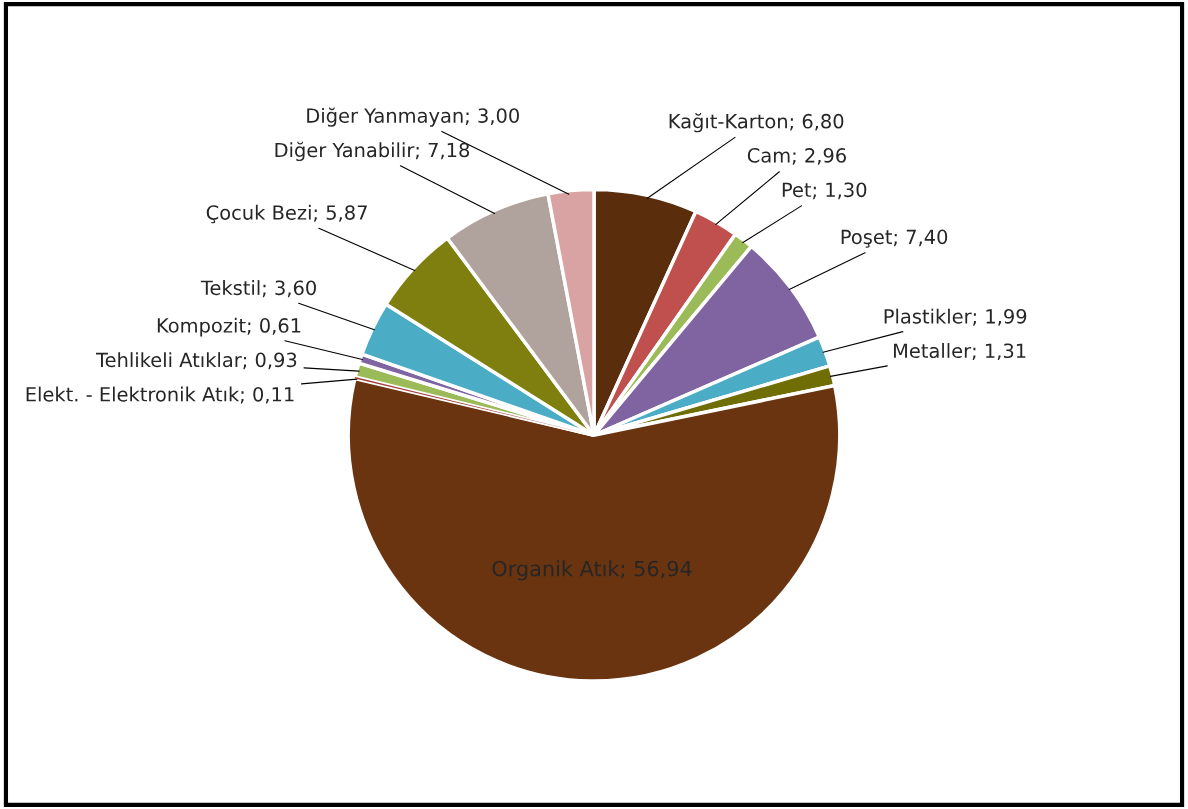 The height and width of the screenshot is (809, 1188). What do you see at coordinates (286, 214) in the screenshot?
I see `slice-label: Çocuk Bezi; 5,87` at bounding box center [286, 214].